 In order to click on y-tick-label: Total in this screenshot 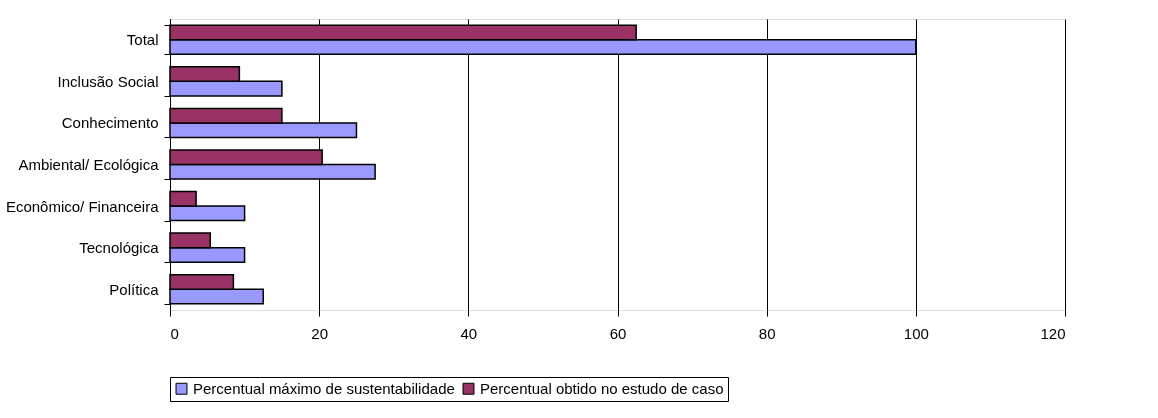, I will do `click(142, 40)`.